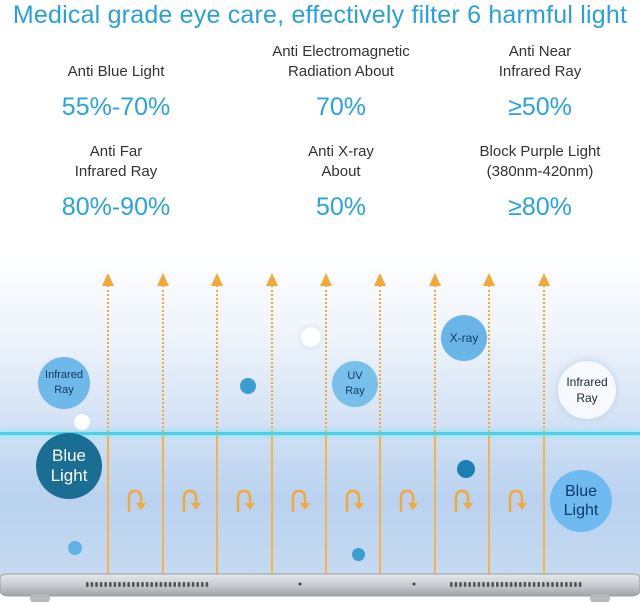  What do you see at coordinates (341, 82) in the screenshot?
I see `stat-anti-electromagnetic: Anti Electromagnetic Radiation About 70%` at bounding box center [341, 82].